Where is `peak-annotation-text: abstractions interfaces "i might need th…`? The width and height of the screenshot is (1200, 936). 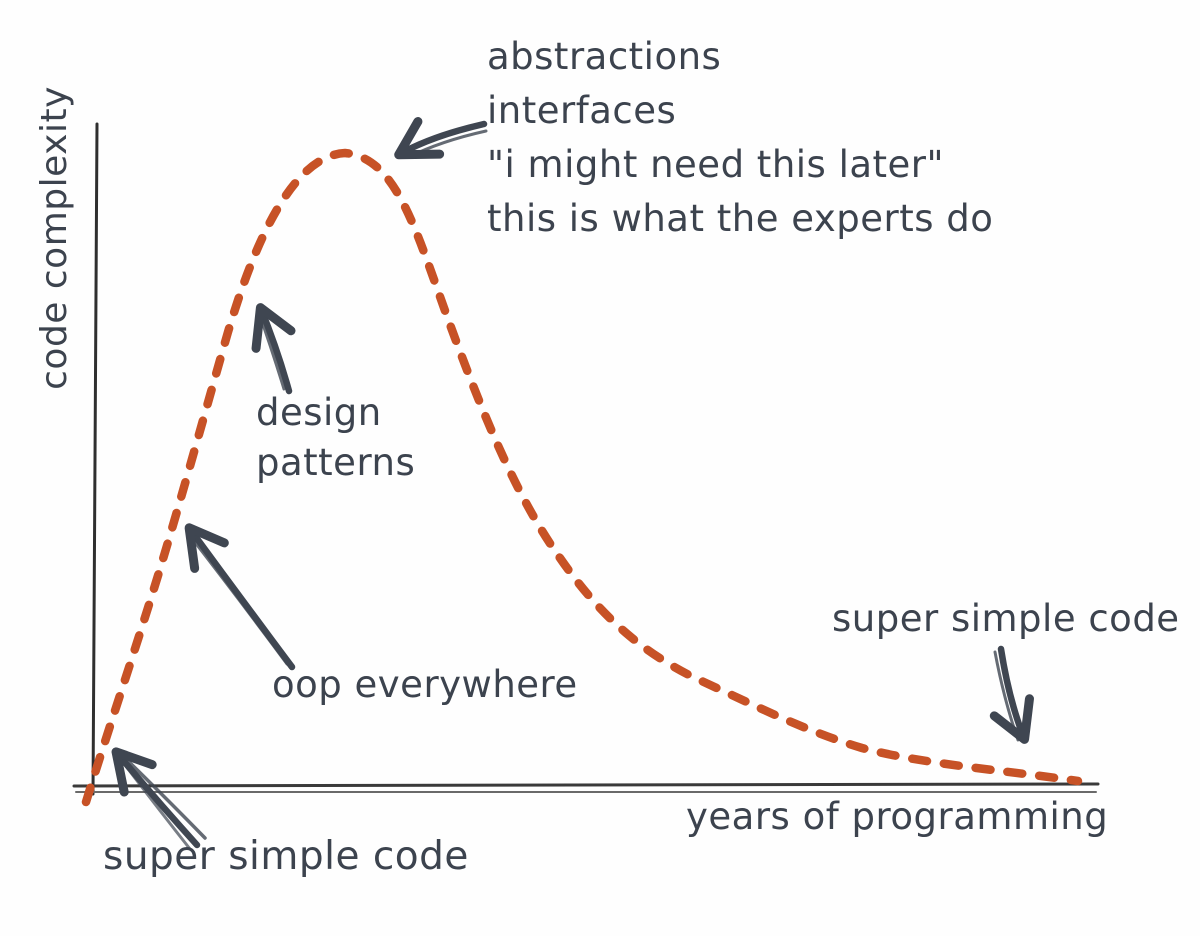
peak-annotation-text: abstractions interfaces "i might need th… is located at coordinates (740, 138).